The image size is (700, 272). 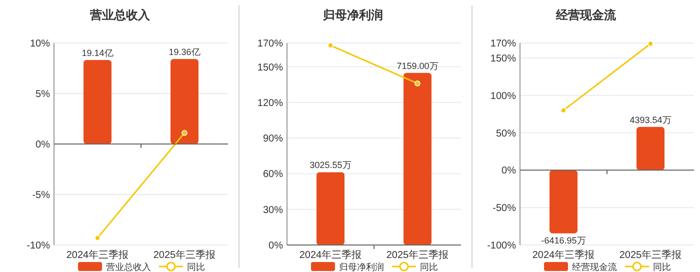 What do you see at coordinates (586, 15) in the screenshot?
I see `chart-title: 经营现金流` at bounding box center [586, 15].